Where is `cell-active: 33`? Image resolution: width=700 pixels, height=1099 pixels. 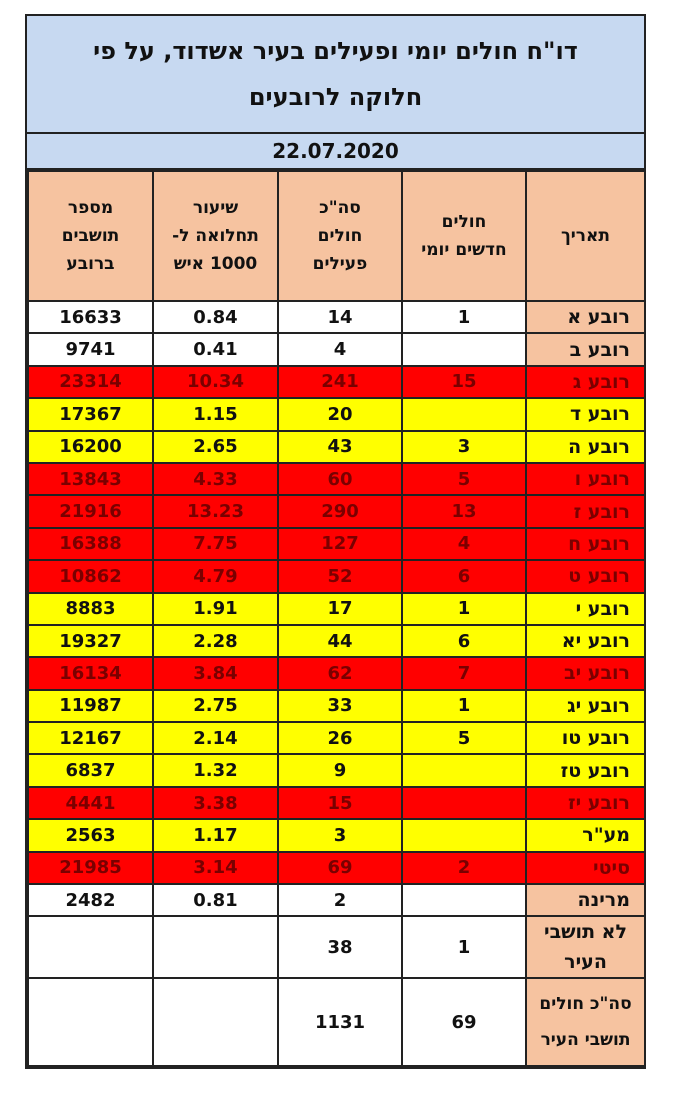 cell-active: 33 is located at coordinates (340, 706).